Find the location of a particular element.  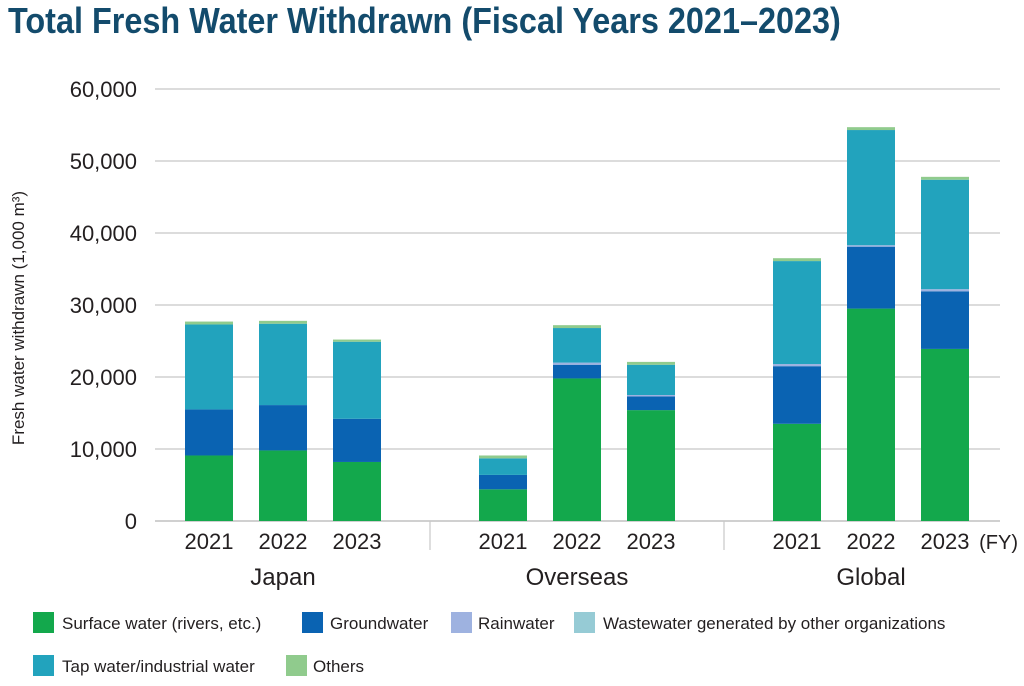

bar-segment-japan-2021-groundwater is located at coordinates (209, 432).